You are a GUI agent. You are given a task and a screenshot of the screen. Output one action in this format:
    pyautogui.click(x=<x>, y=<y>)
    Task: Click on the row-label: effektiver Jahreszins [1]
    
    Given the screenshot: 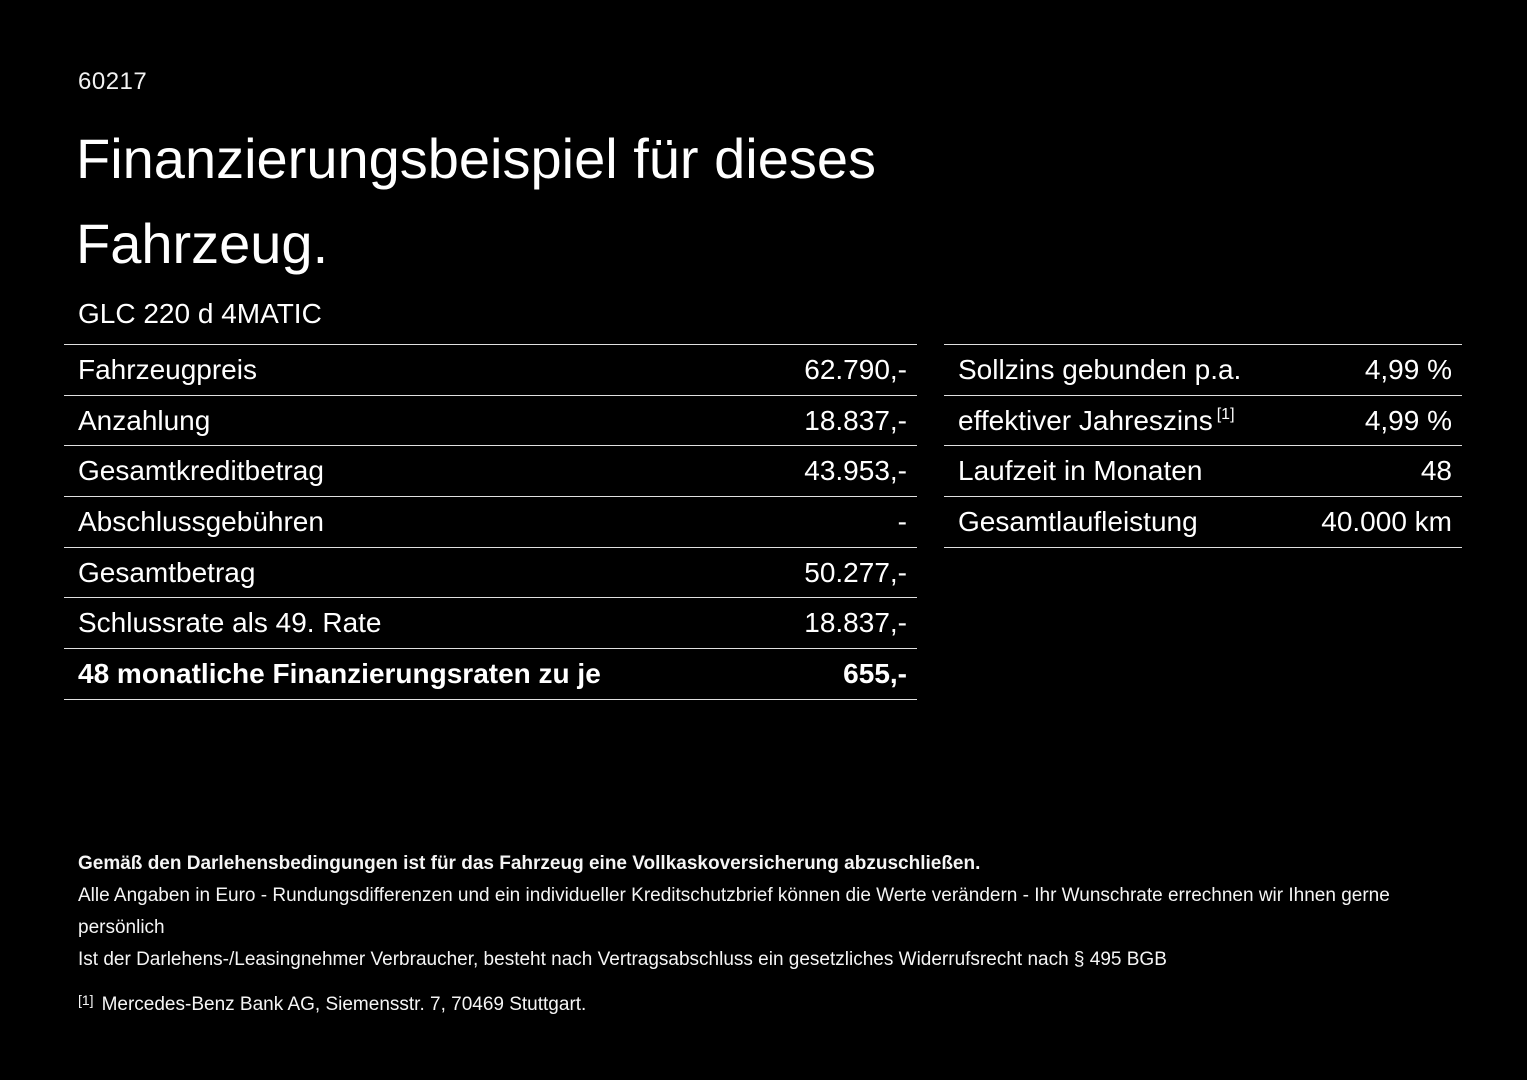 What is the action you would take?
    pyautogui.click(x=1089, y=421)
    